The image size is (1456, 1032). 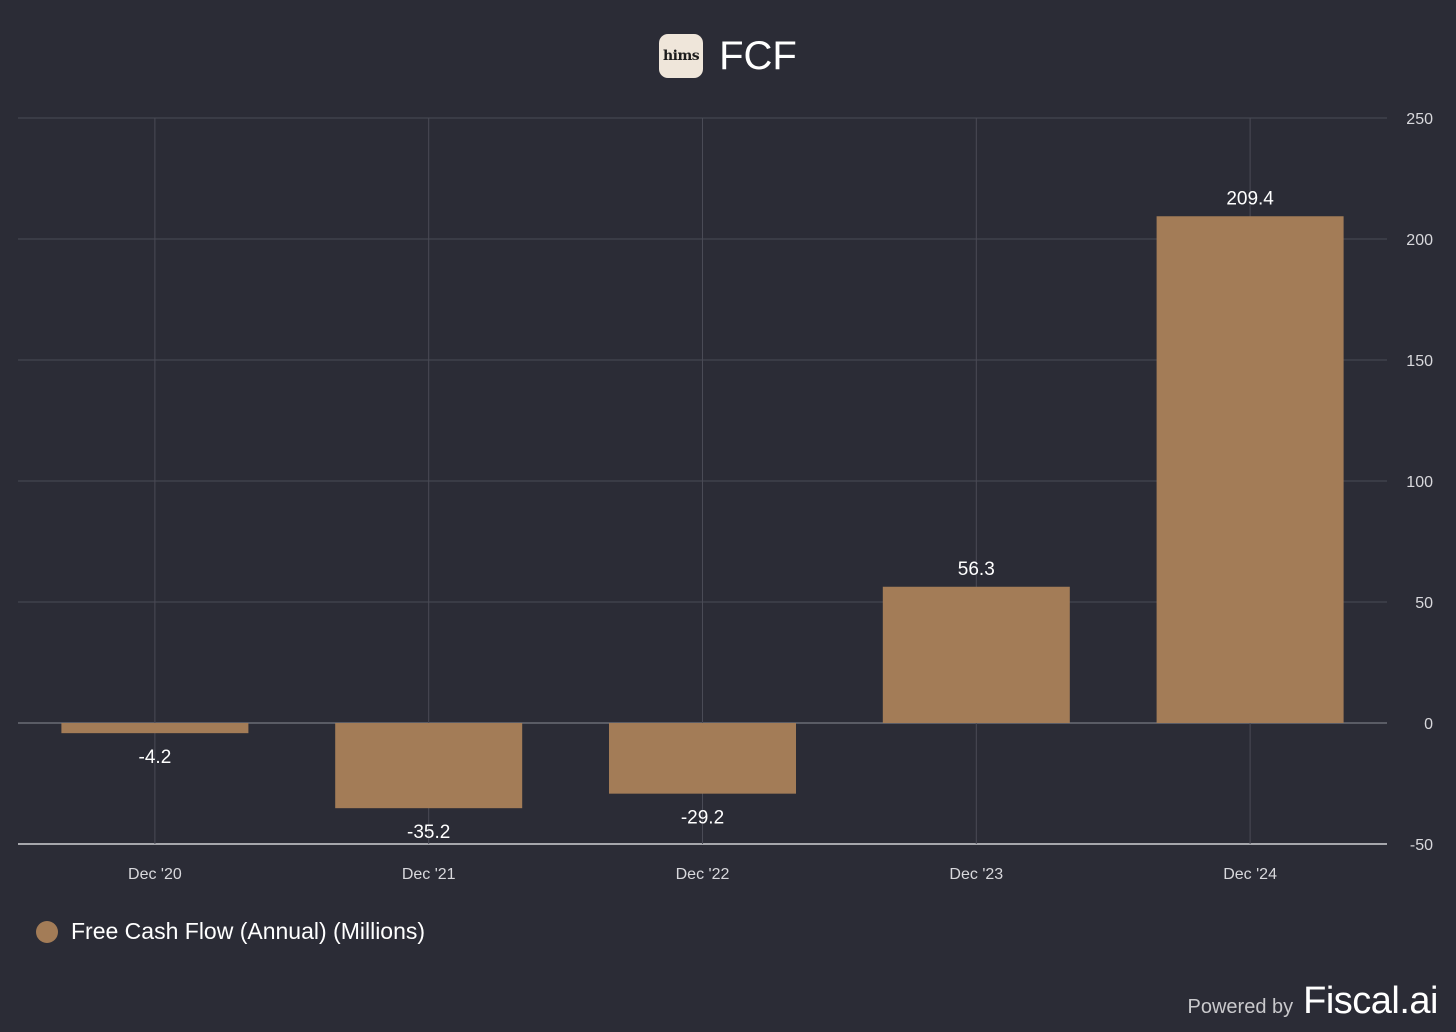 What do you see at coordinates (47, 931) in the screenshot?
I see `legend-swatch` at bounding box center [47, 931].